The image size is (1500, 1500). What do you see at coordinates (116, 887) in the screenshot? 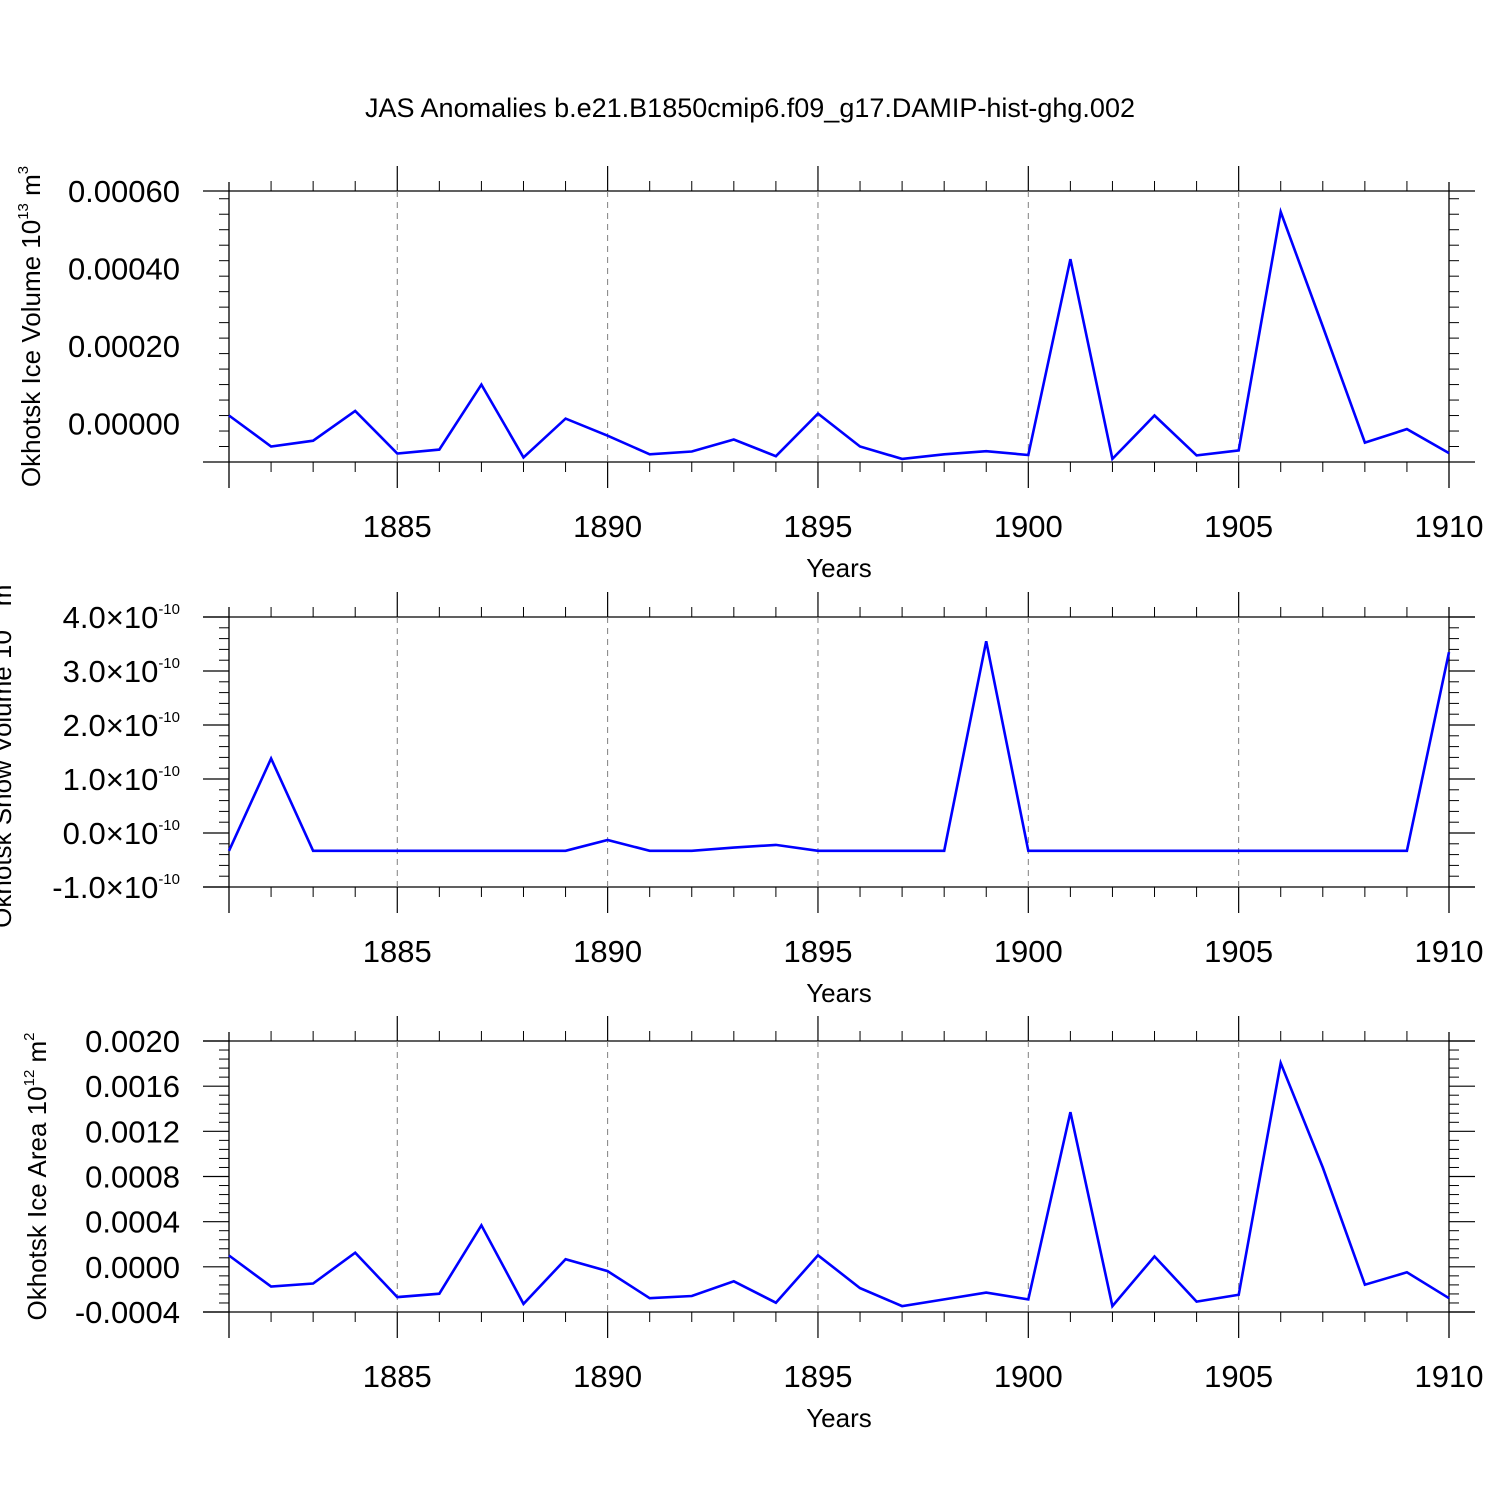
I see `y-tick-label: -1.0×10⁻¹⁰` at bounding box center [116, 887].